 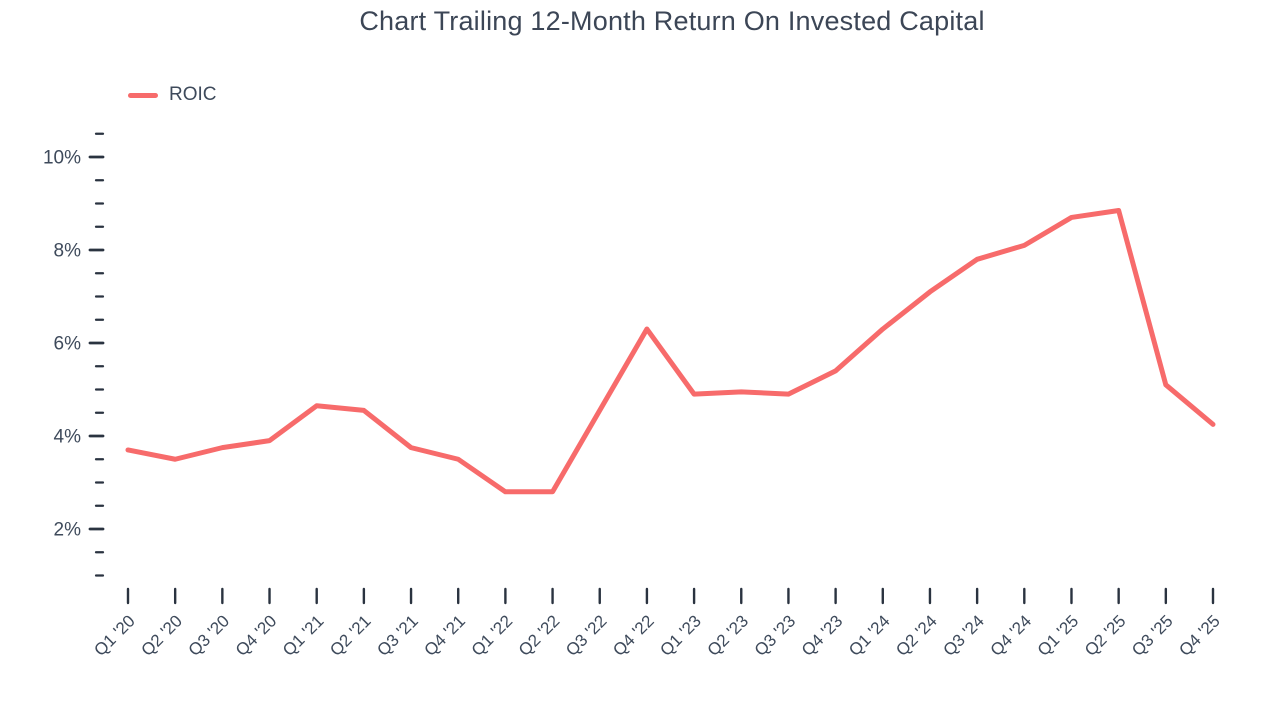 What do you see at coordinates (397, 635) in the screenshot?
I see `x-axis-label: Q3 '21` at bounding box center [397, 635].